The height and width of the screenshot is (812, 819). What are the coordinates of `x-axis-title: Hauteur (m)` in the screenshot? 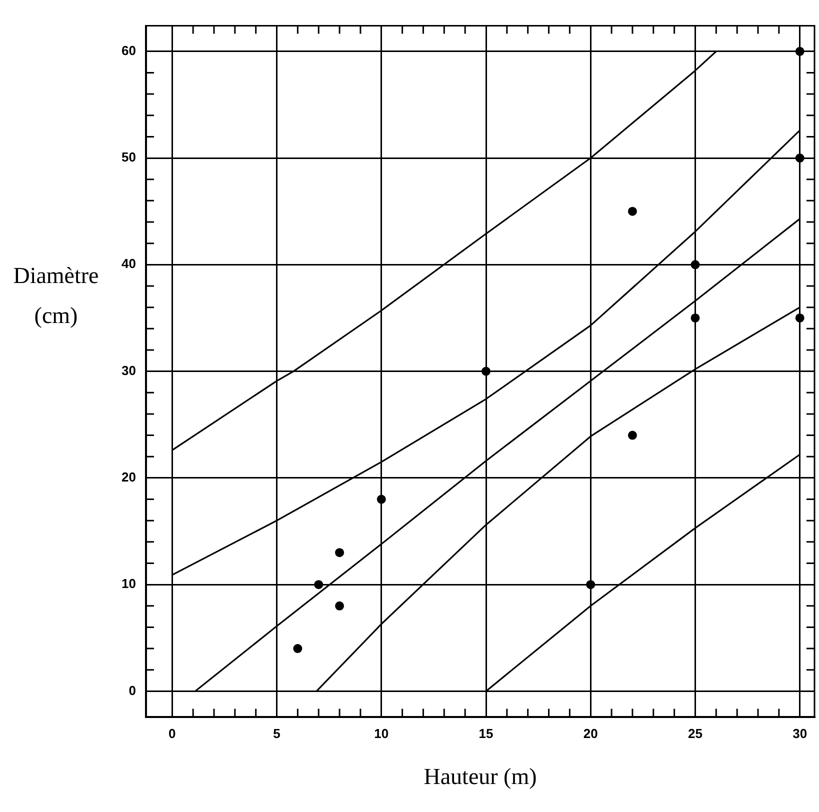 It's located at (480, 777).